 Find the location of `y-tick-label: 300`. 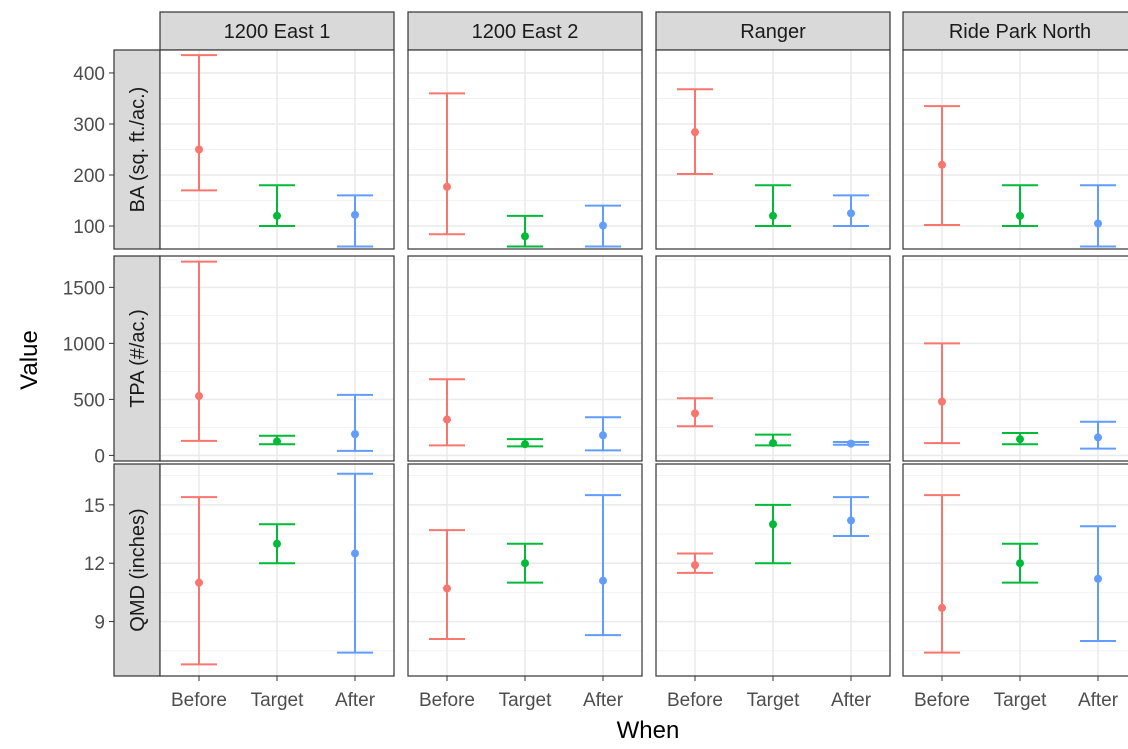

y-tick-label: 300 is located at coordinates (89, 125).